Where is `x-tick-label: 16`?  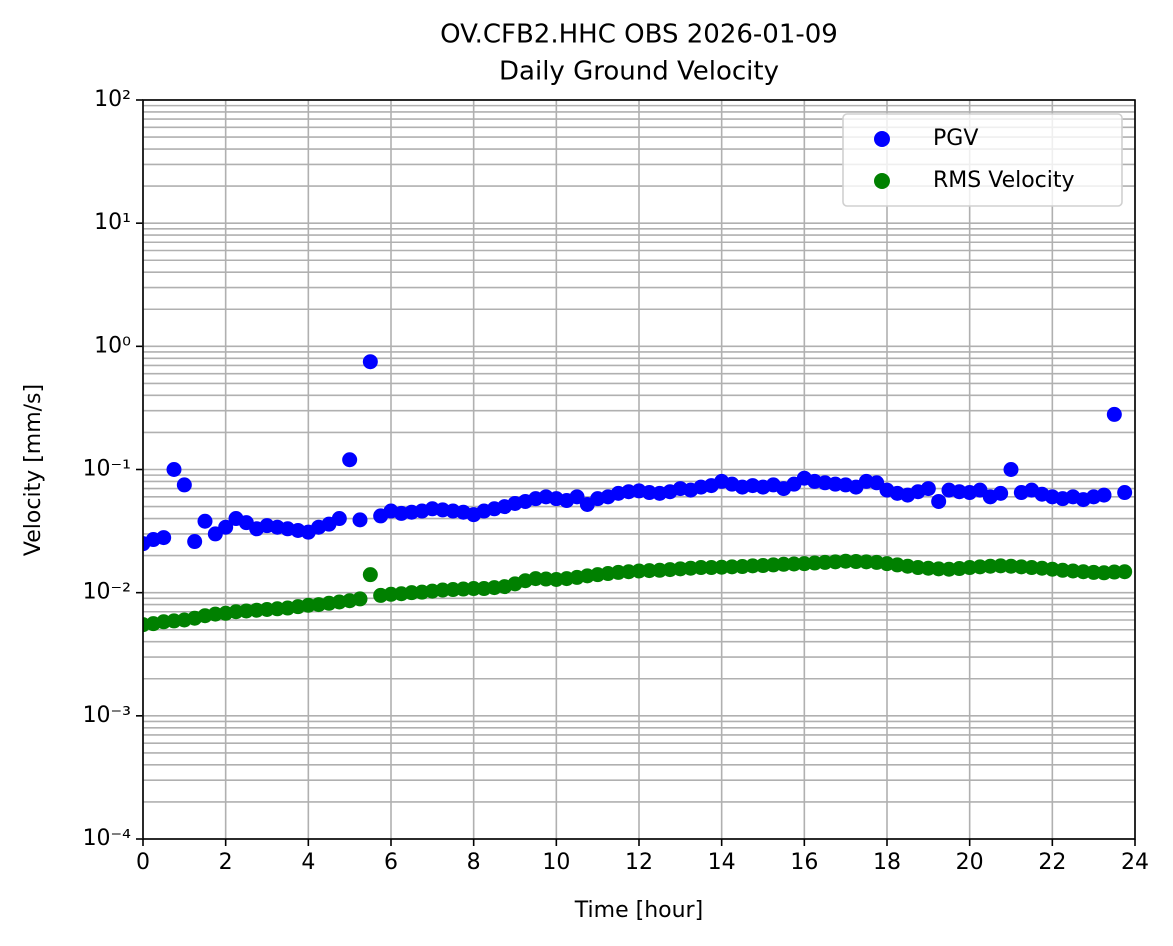
x-tick-label: 16 is located at coordinates (804, 862).